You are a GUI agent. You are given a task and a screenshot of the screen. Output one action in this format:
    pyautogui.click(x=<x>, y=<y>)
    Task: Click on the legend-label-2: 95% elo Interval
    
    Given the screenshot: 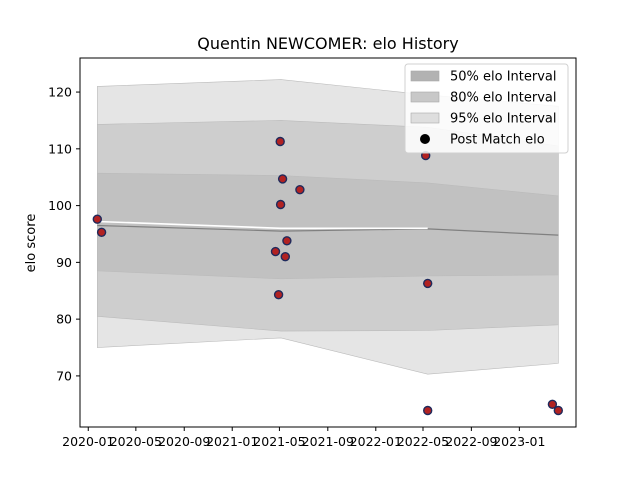 What is the action you would take?
    pyautogui.click(x=503, y=119)
    